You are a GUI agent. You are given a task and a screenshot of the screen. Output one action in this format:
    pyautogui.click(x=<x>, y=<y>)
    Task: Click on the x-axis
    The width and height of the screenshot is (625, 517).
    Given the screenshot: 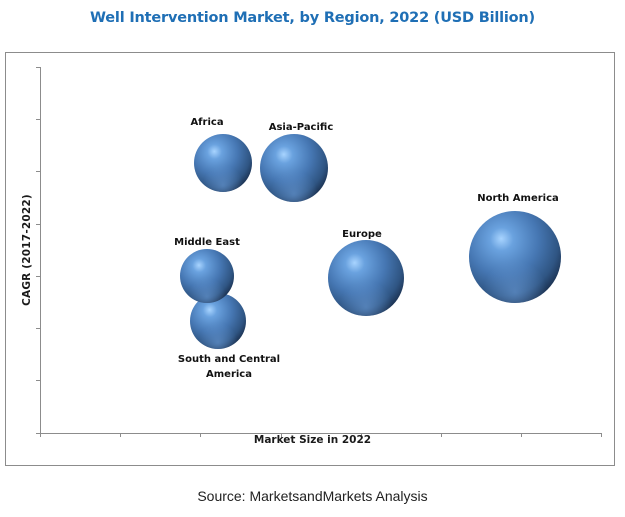 What is the action you would take?
    pyautogui.click(x=319, y=435)
    